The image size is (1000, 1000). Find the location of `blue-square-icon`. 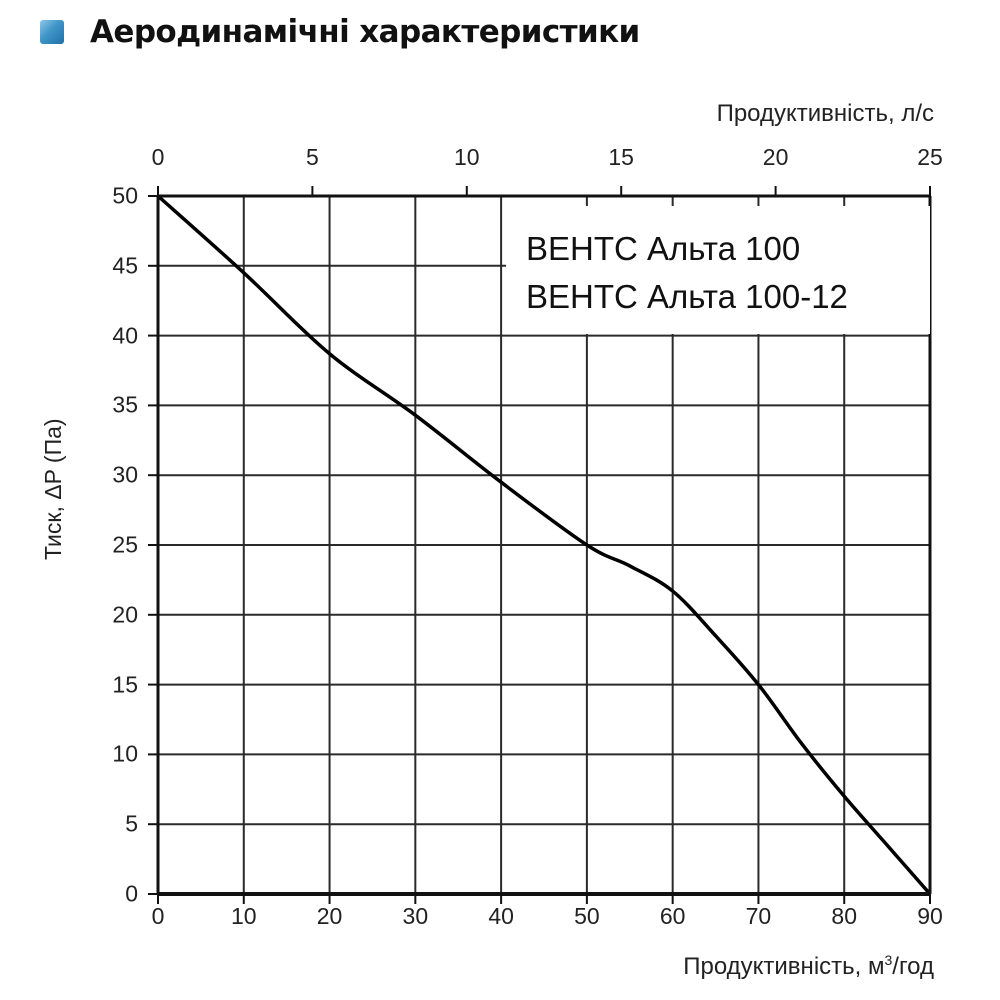

blue-square-icon is located at coordinates (52, 32).